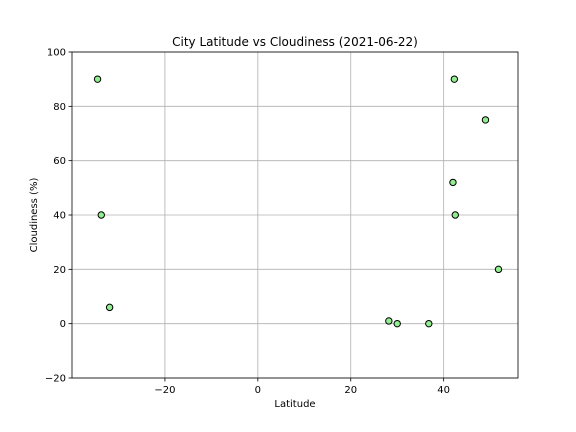 This screenshot has height=432, width=576. What do you see at coordinates (59, 107) in the screenshot?
I see `y-tick-label: 80` at bounding box center [59, 107].